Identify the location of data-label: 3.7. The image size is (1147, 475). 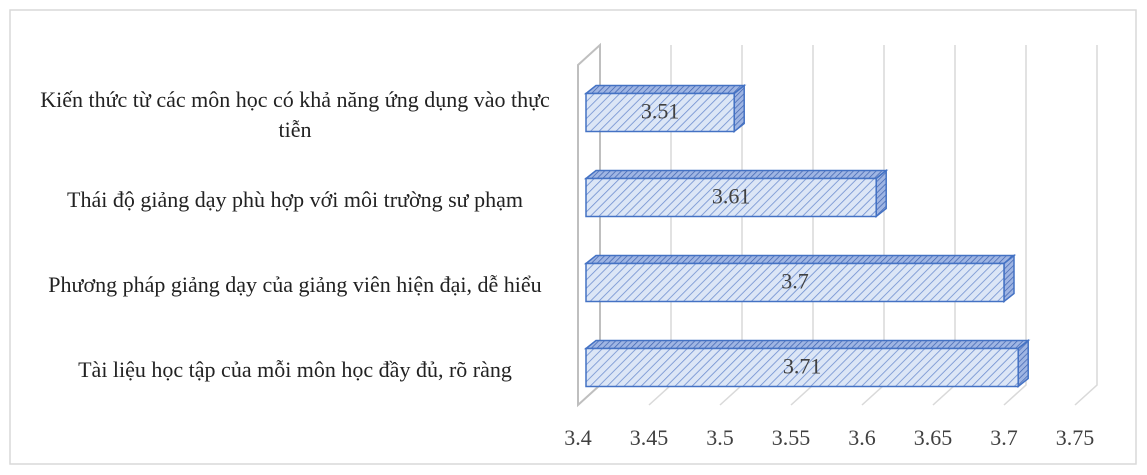
(795, 281).